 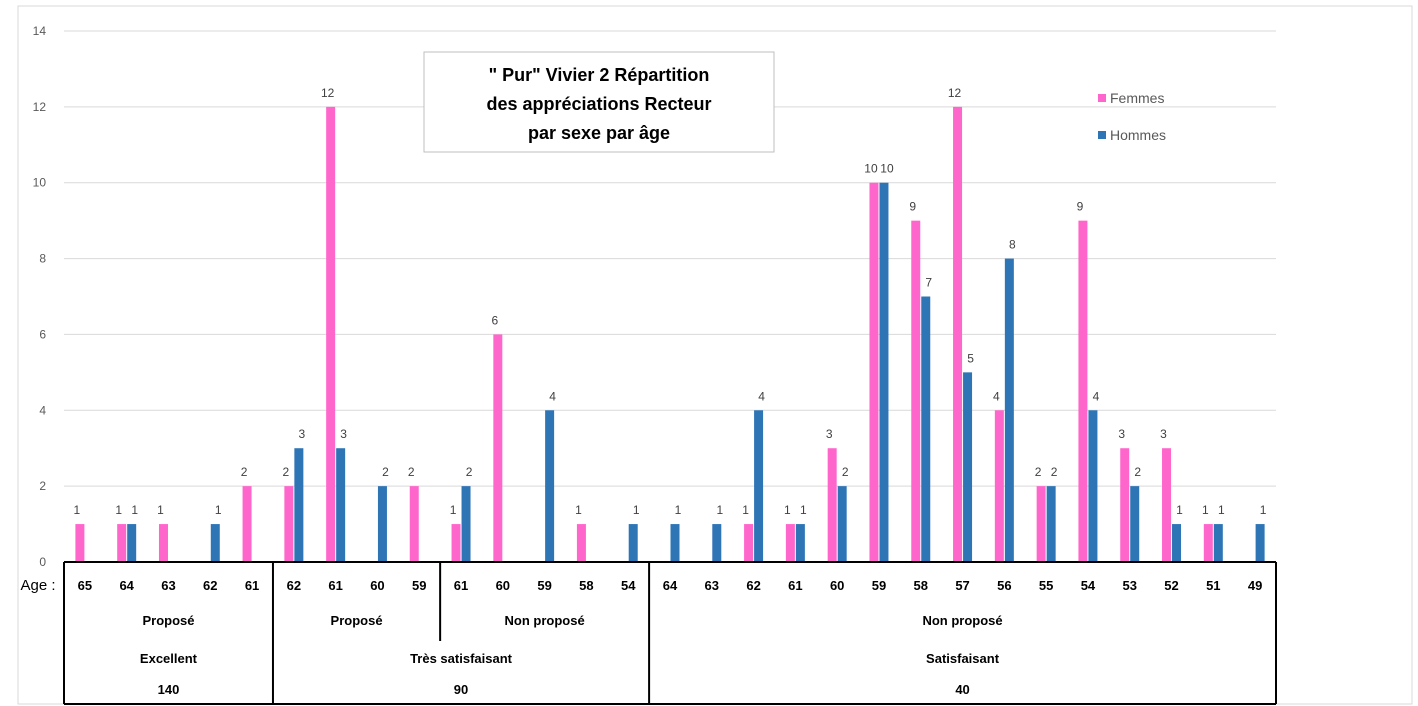 What do you see at coordinates (1171, 585) in the screenshot?
I see `age-tick-label: 52` at bounding box center [1171, 585].